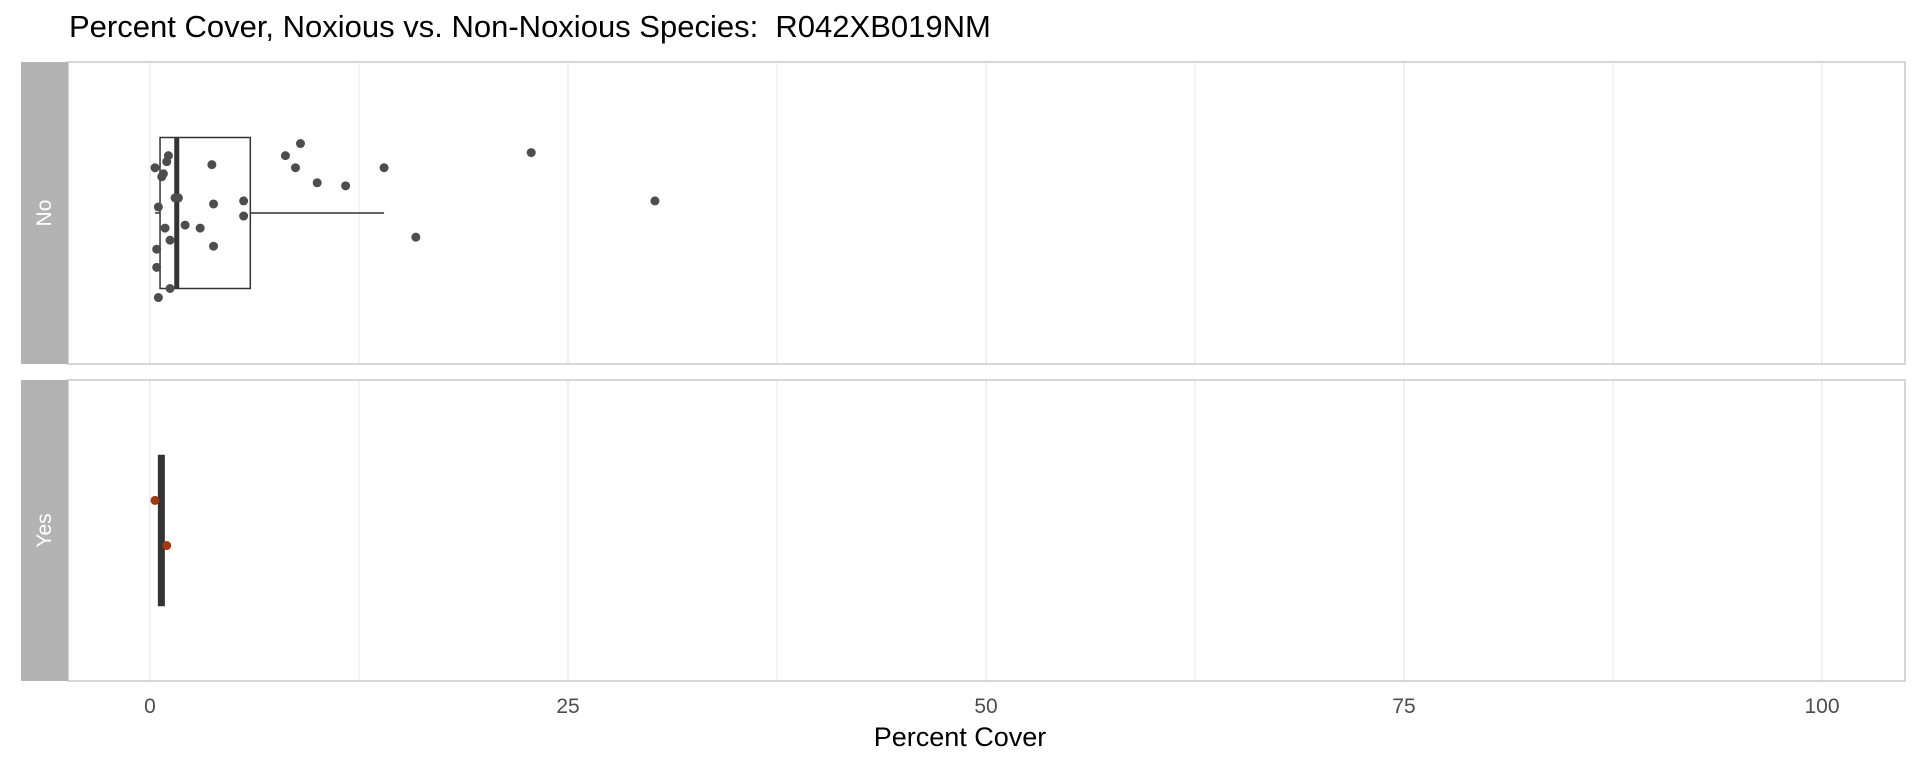 This screenshot has height=768, width=1920. Describe the element at coordinates (960, 737) in the screenshot. I see `x-axis-title: Percent Cover` at that location.